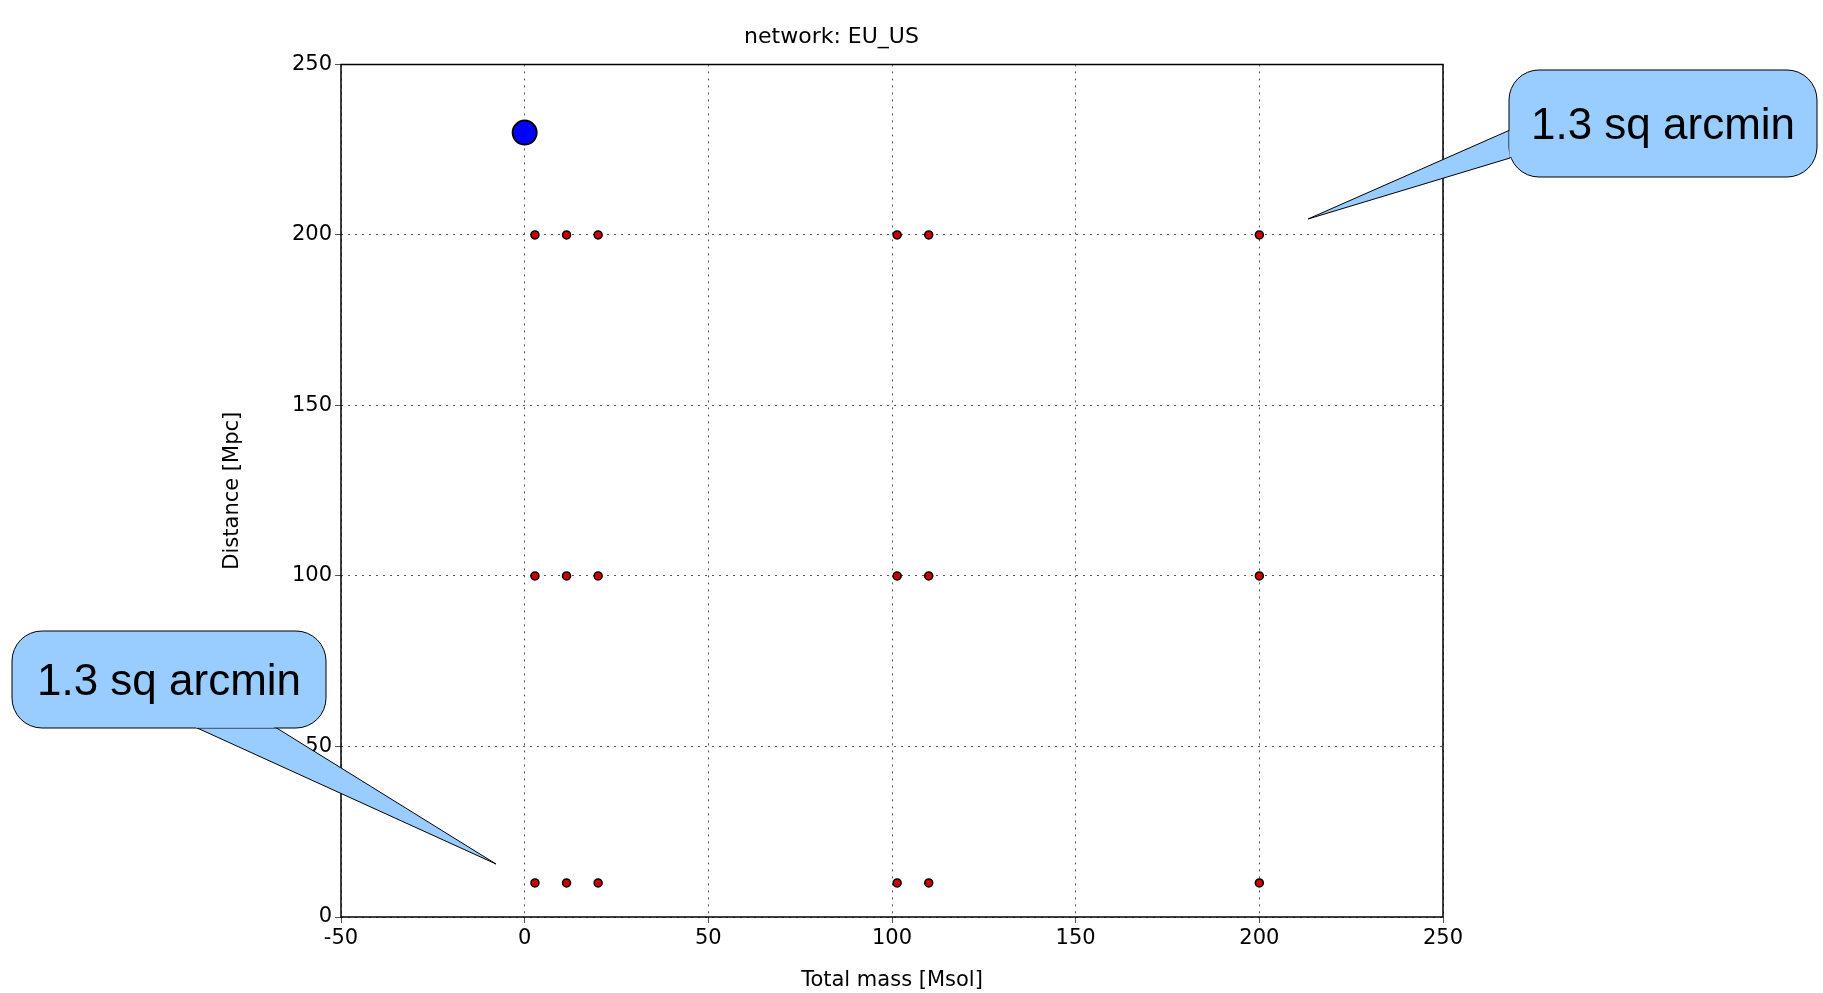 This screenshot has width=1823, height=993. I want to click on y-tick-label: 200, so click(311, 233).